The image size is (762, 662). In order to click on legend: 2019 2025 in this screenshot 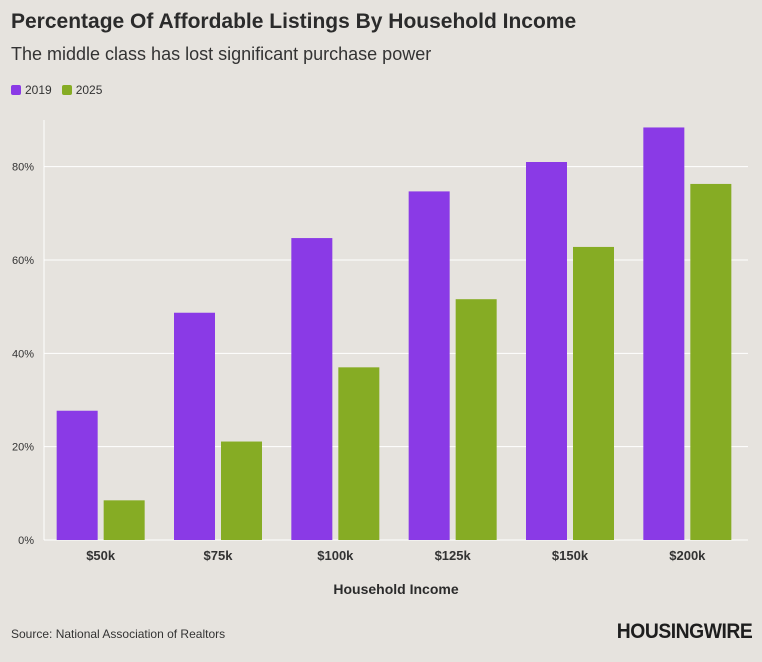, I will do `click(56, 90)`.